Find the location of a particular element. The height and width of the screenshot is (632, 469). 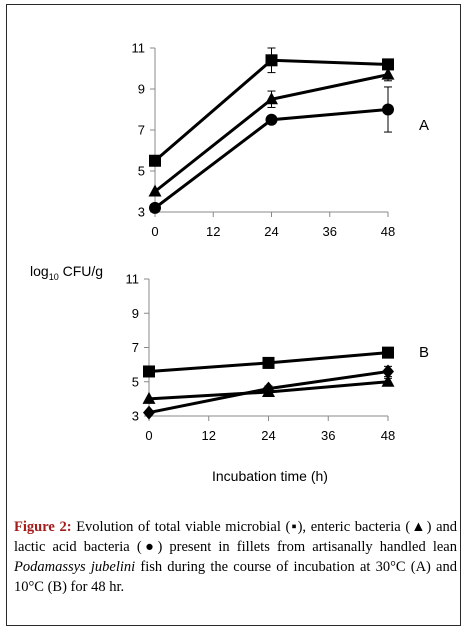

x-axis-label: Incubation time (h) is located at coordinates (270, 476).